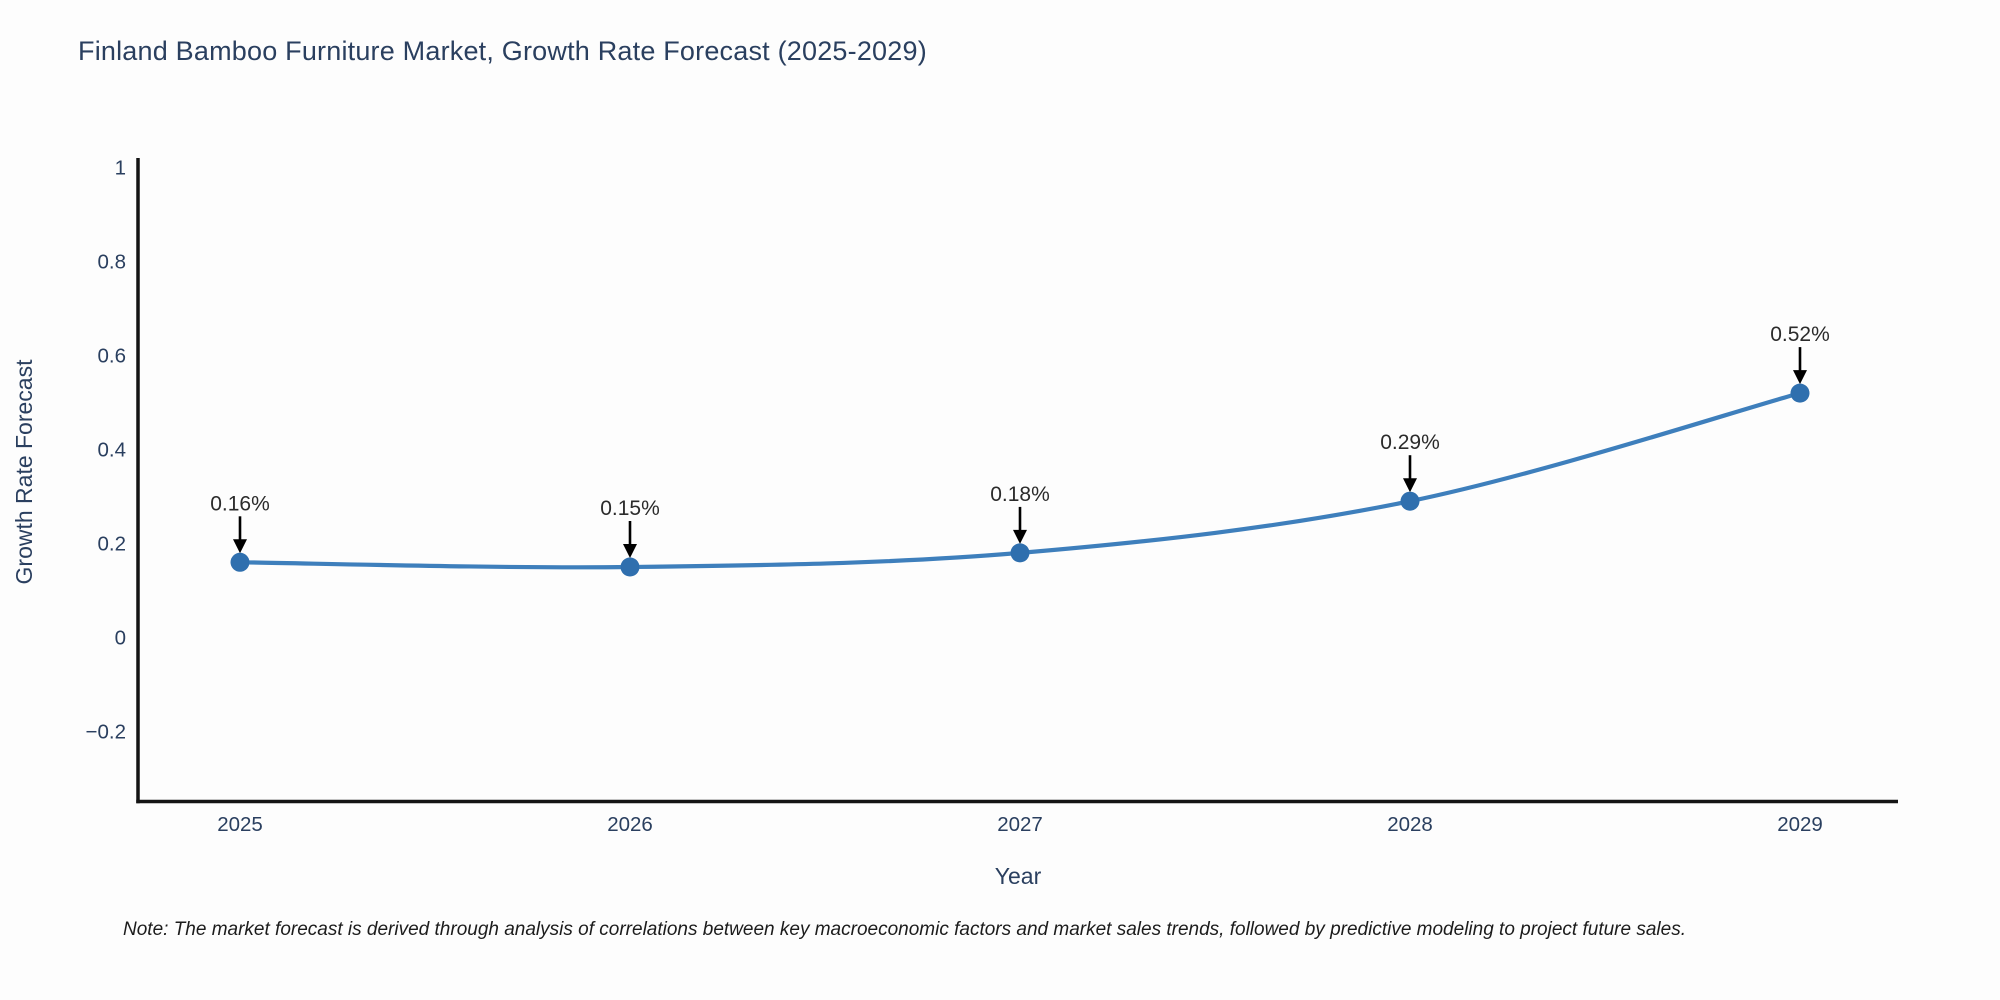 The image size is (2000, 1000). I want to click on x-tick-label: 2029, so click(1800, 824).